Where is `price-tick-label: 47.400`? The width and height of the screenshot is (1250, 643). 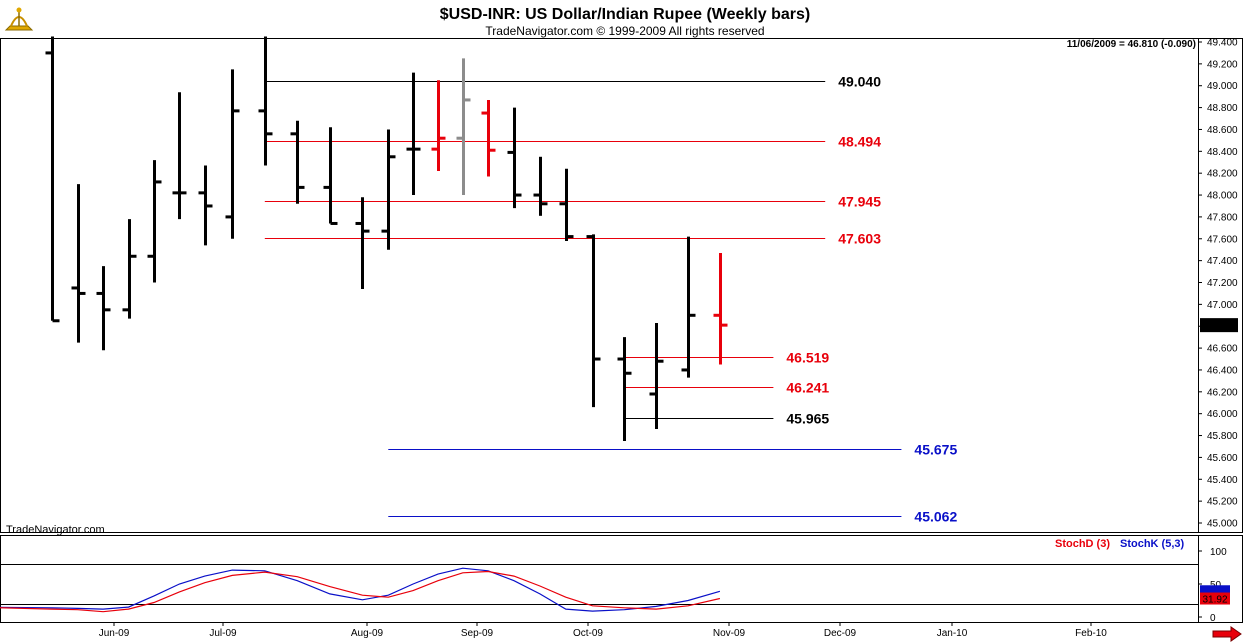
price-tick-label: 47.400 is located at coordinates (1222, 261).